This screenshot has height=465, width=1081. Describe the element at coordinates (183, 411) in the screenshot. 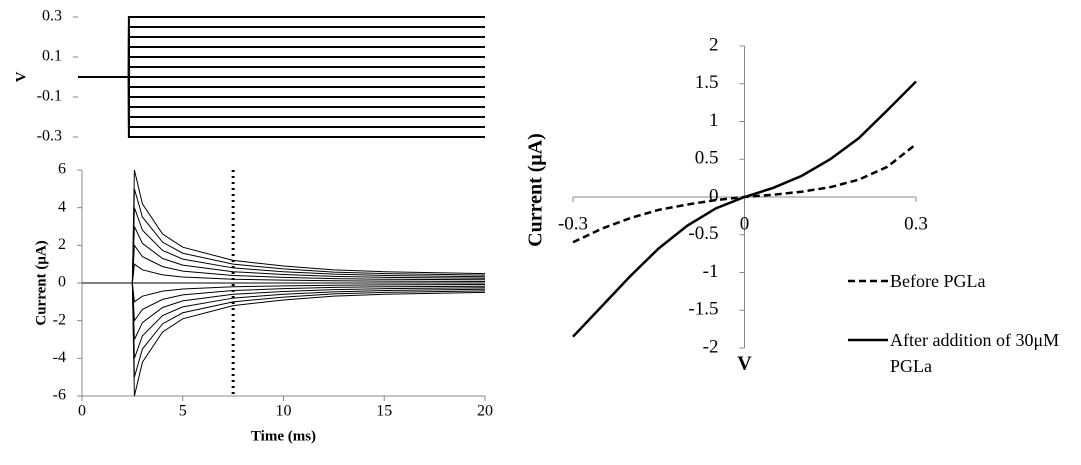

I see `x-tick-label: 5` at that location.